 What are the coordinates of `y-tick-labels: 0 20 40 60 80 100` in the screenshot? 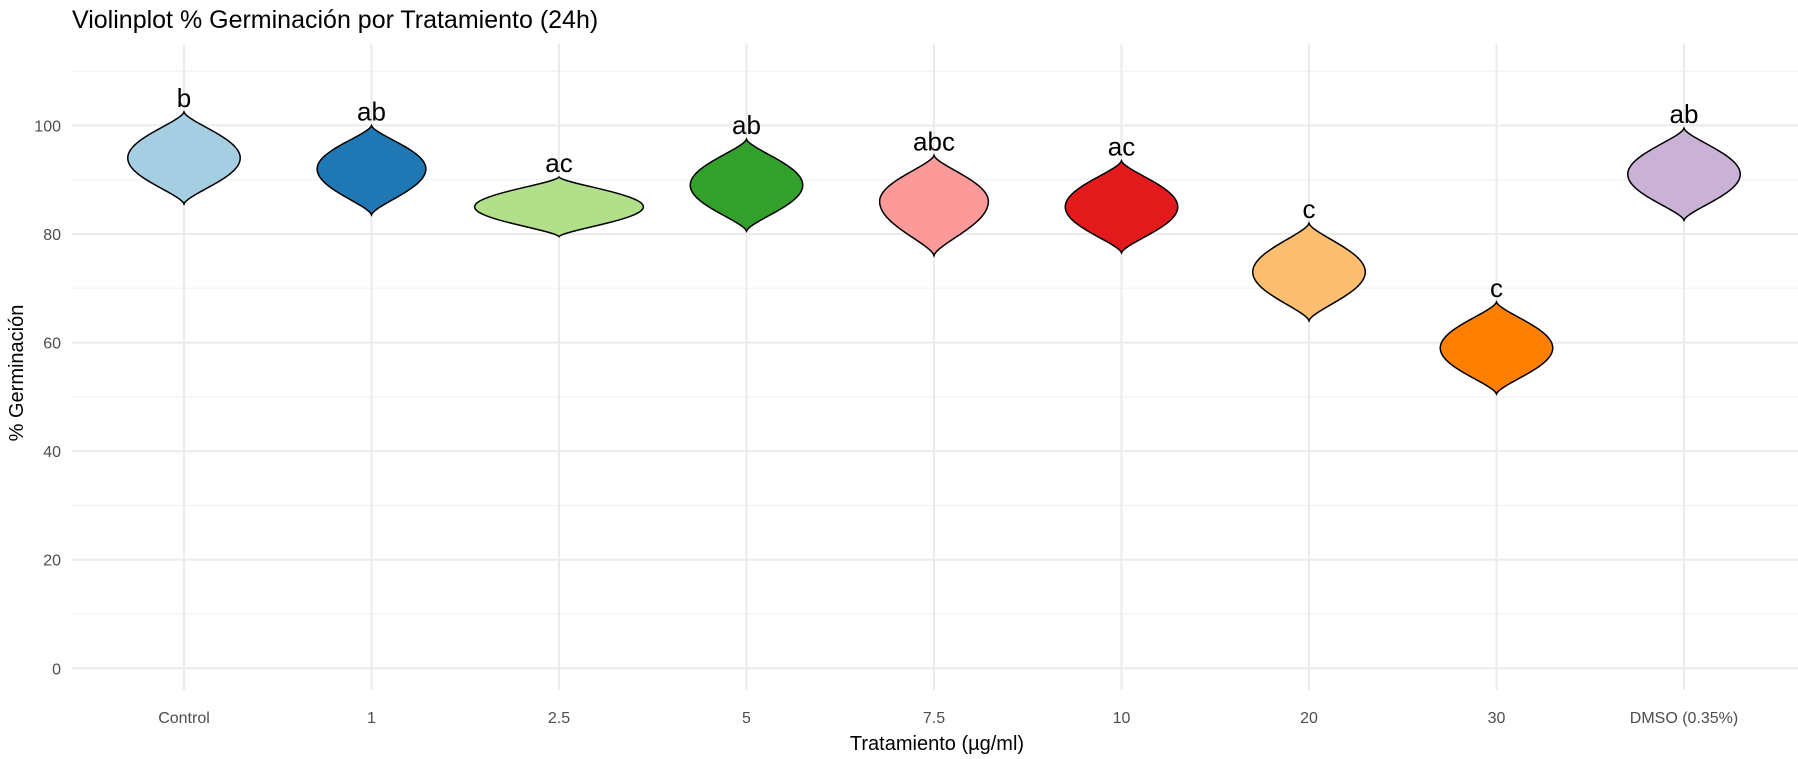 It's located at (47, 398).